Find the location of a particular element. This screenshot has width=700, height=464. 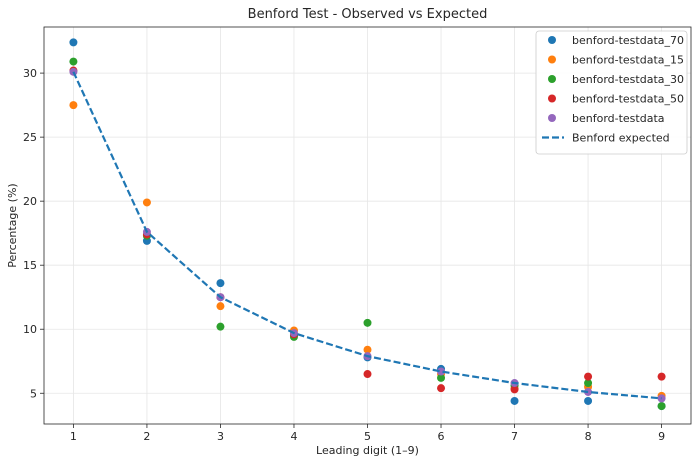

y-axis-ticks: 5 10 15 20 25 30 is located at coordinates (33, 233).